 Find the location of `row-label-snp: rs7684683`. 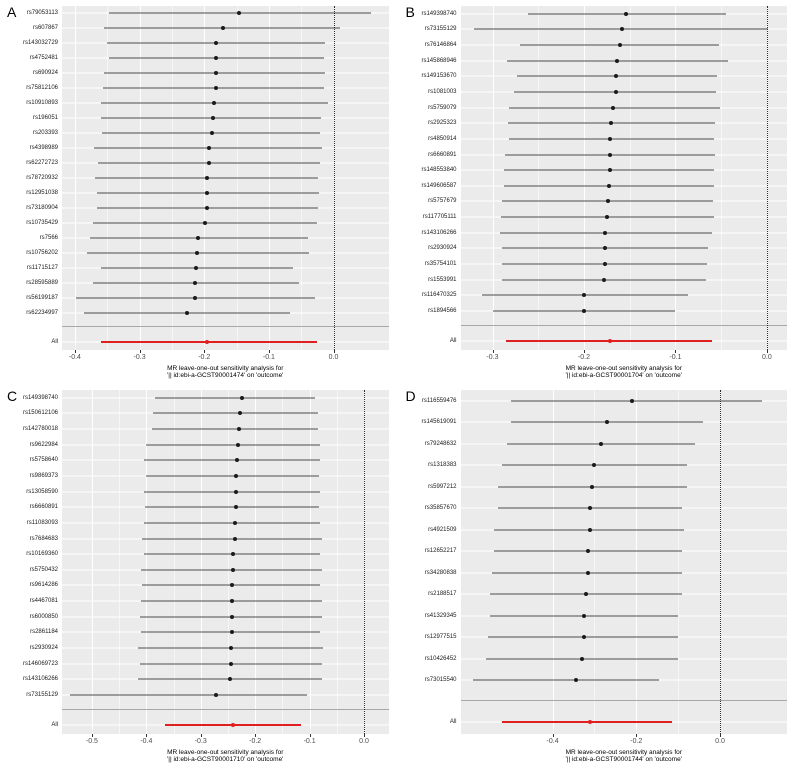

row-label-snp: rs7684683 is located at coordinates (43, 538).